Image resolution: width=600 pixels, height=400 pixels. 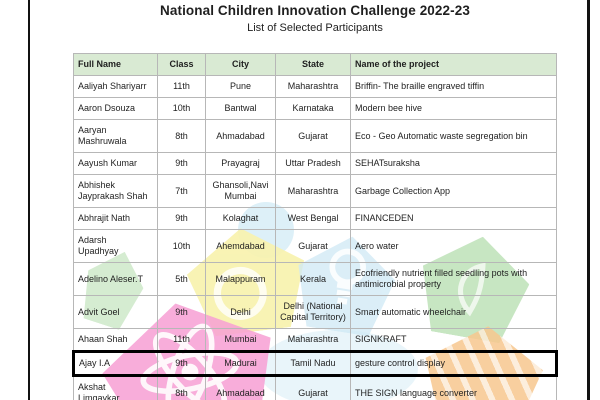 What do you see at coordinates (240, 246) in the screenshot?
I see `cell-city: Ahemdabad` at bounding box center [240, 246].